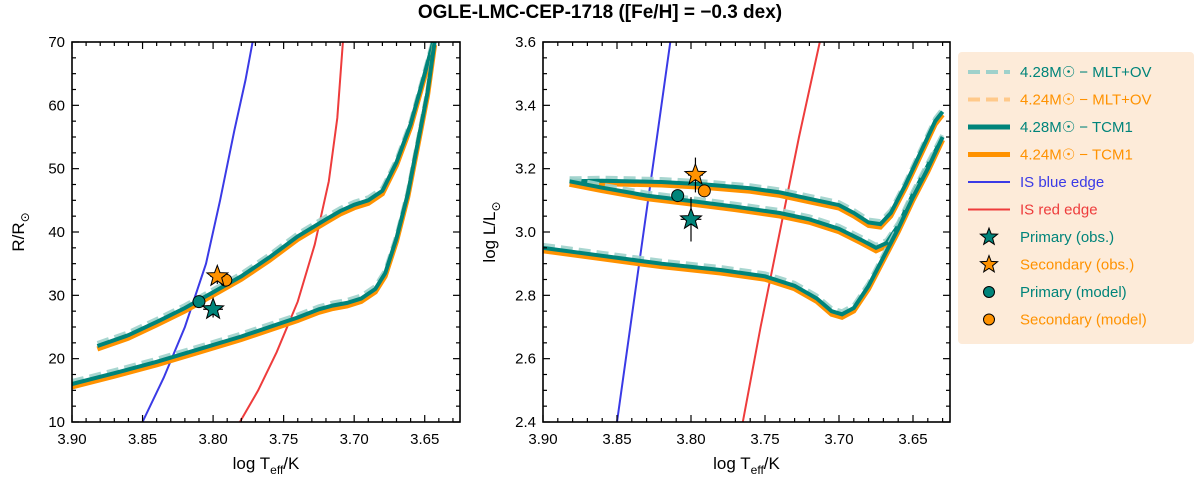  What do you see at coordinates (525, 422) in the screenshot?
I see `luminosity-y-tick-label: 2.4` at bounding box center [525, 422].